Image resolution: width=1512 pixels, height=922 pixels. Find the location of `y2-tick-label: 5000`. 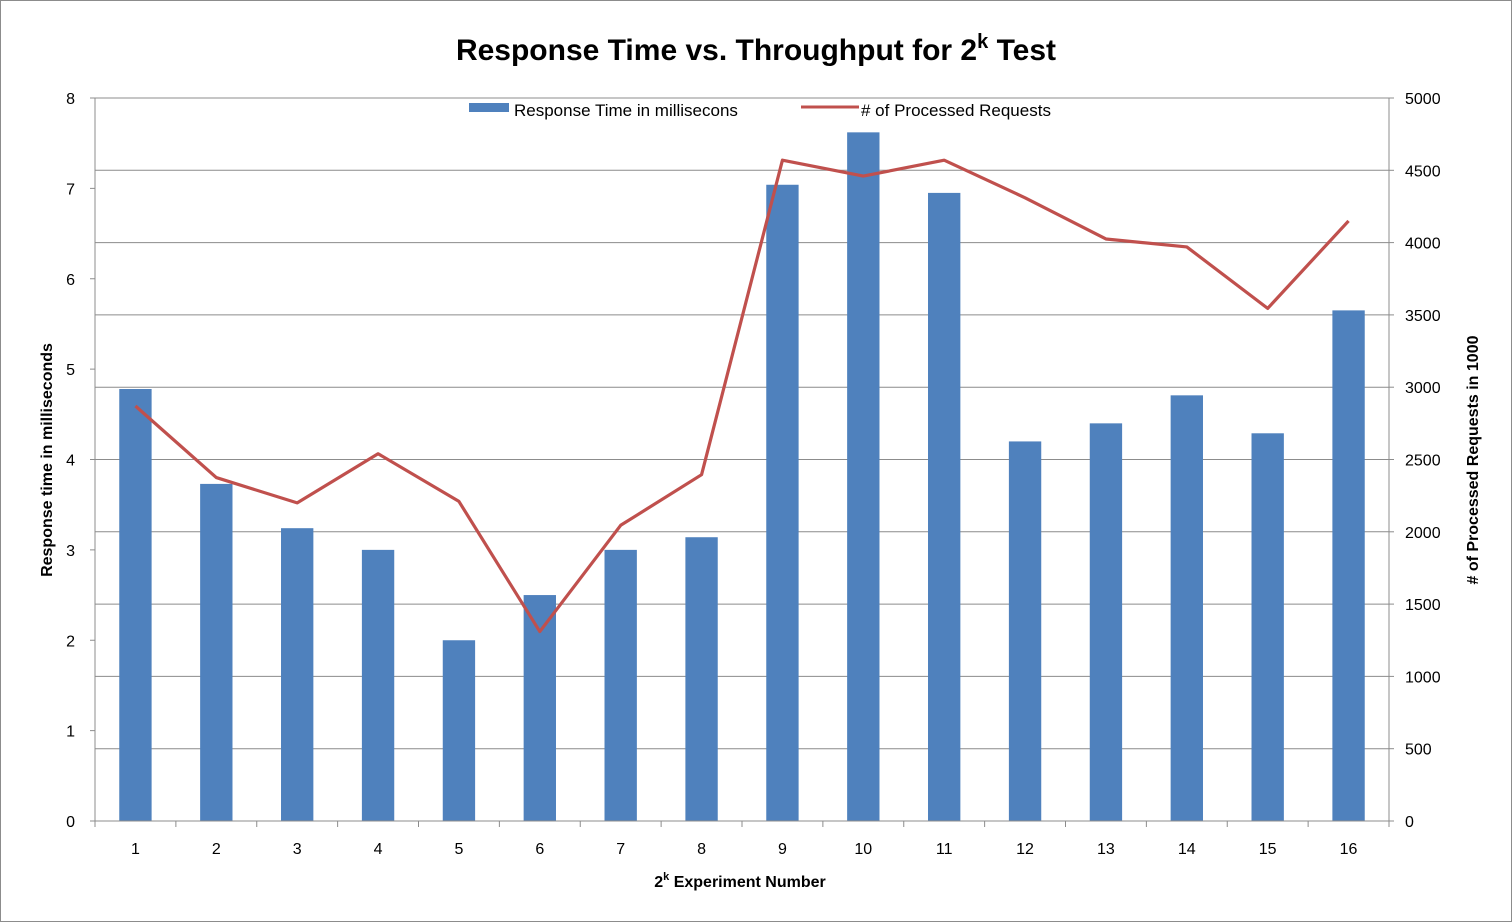

y2-tick-label: 5000 is located at coordinates (1423, 99).